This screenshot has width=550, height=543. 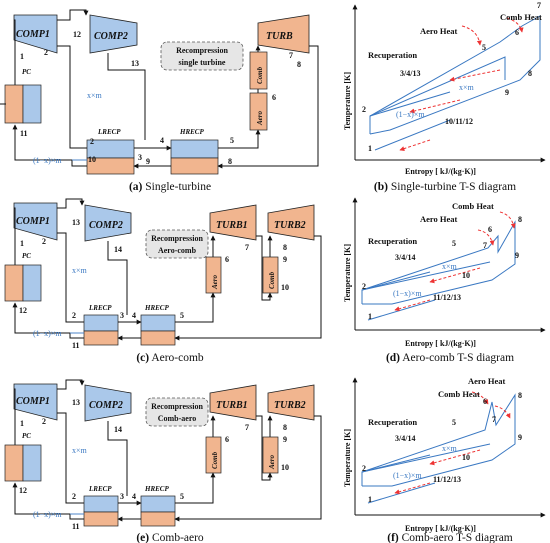 What do you see at coordinates (202, 62) in the screenshot?
I see `config-box-line2: single turbine` at bounding box center [202, 62].